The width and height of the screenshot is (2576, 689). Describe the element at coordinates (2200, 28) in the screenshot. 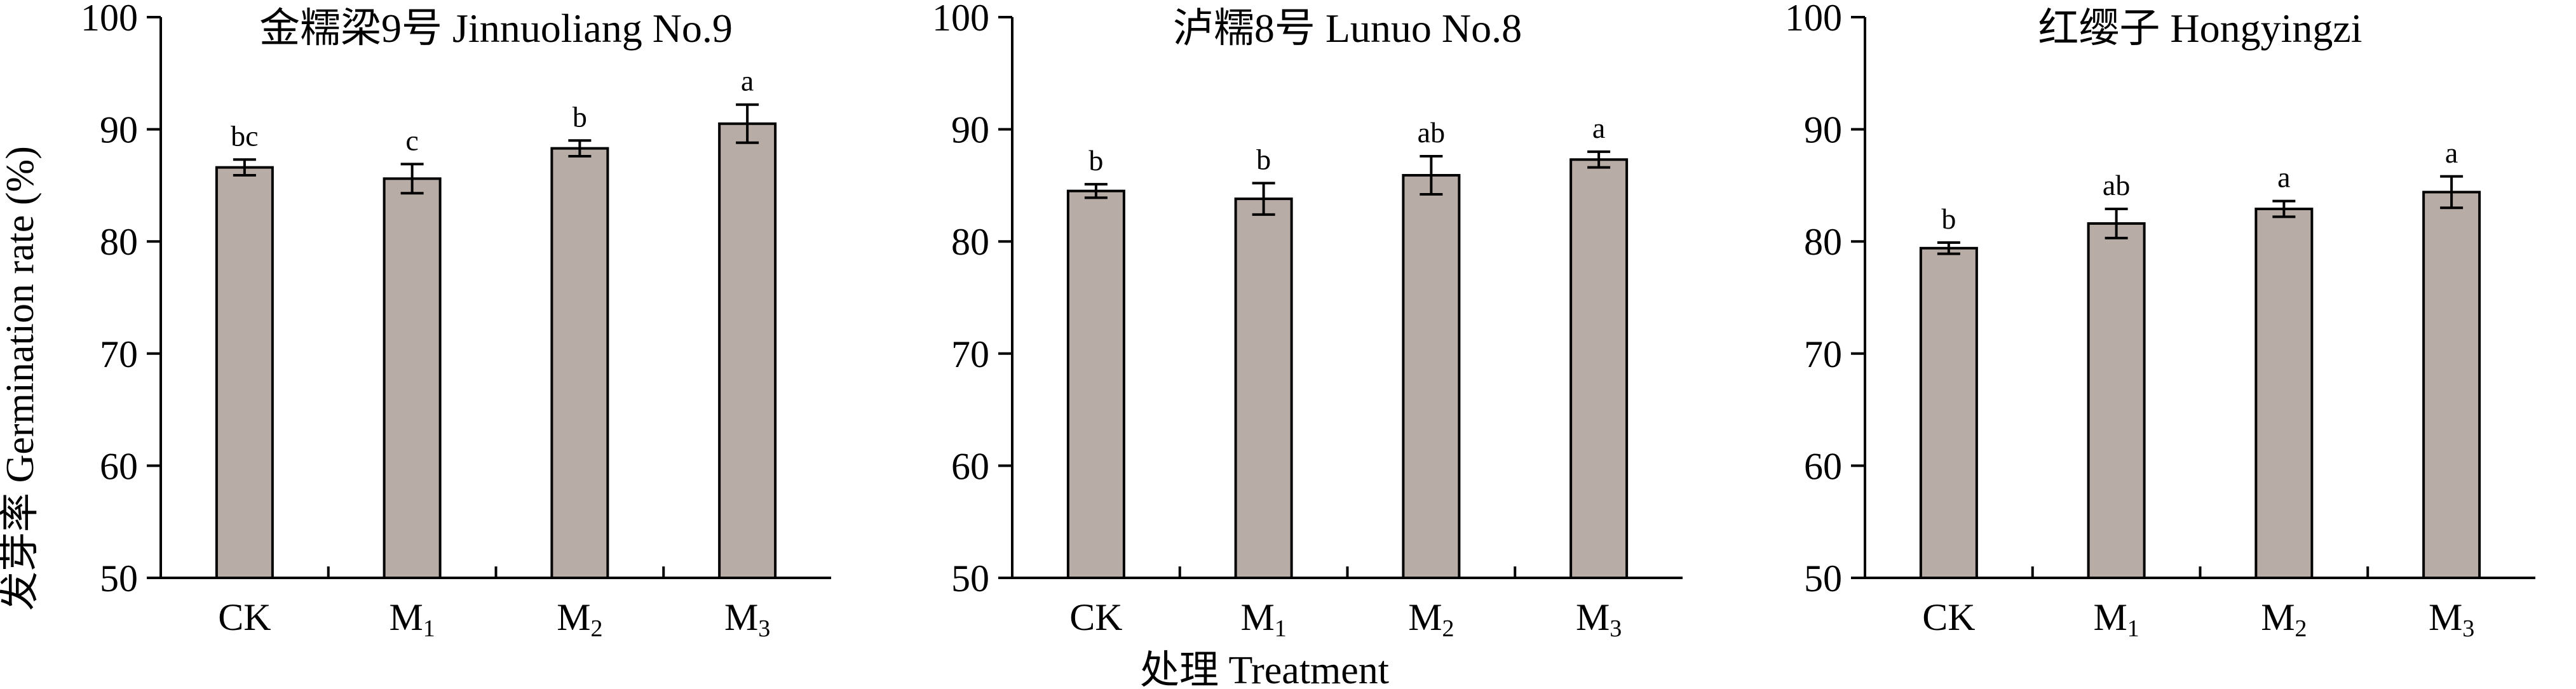

I see `panel-title: 红缨子 Hongyingzi` at that location.